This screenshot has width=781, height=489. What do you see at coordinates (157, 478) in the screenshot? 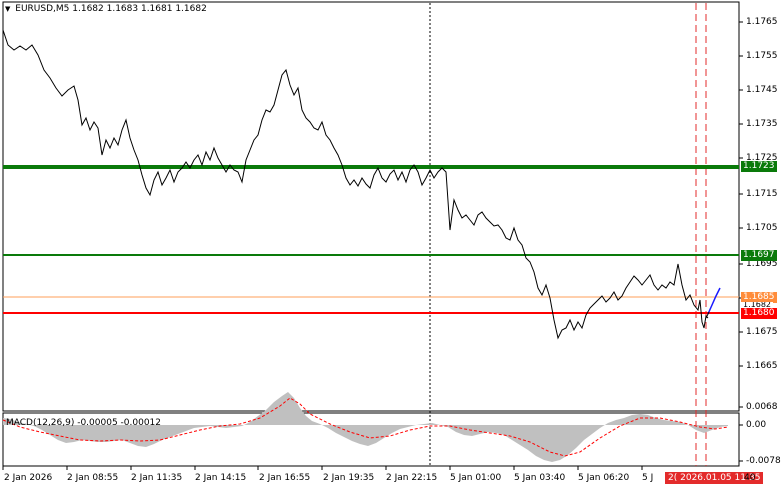
I see `time-tick: 2 Jan 11:35` at bounding box center [157, 478].